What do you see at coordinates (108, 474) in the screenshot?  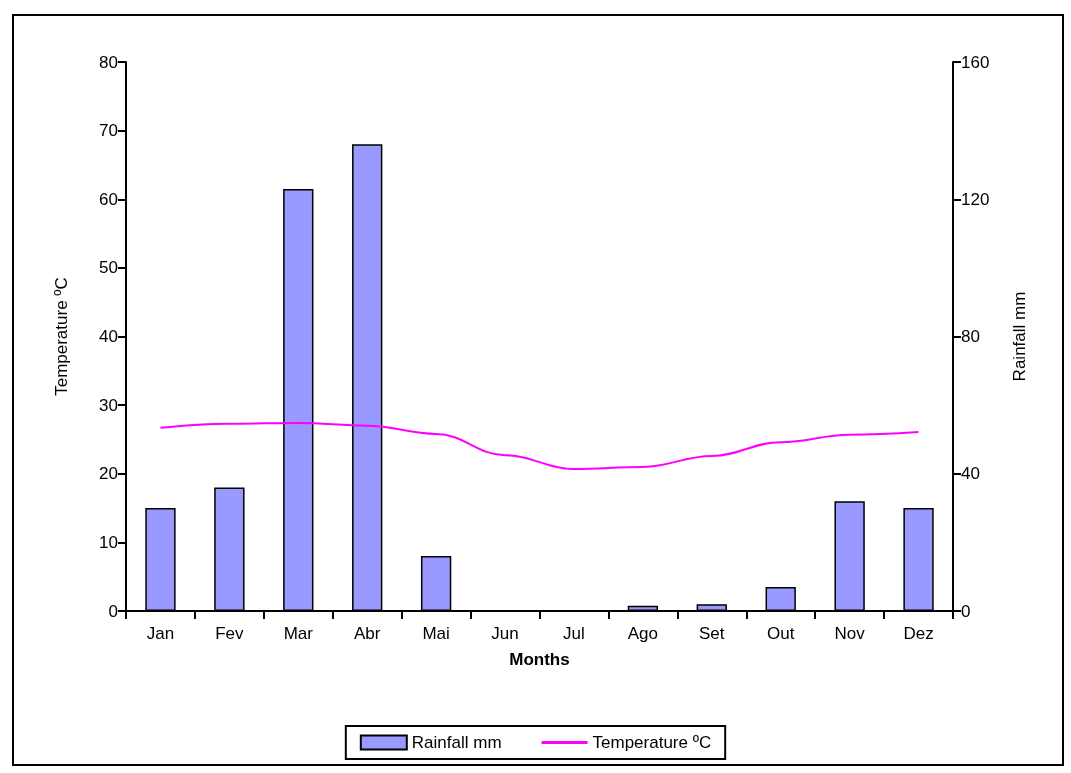 I see `y-tick-label: 20` at bounding box center [108, 474].